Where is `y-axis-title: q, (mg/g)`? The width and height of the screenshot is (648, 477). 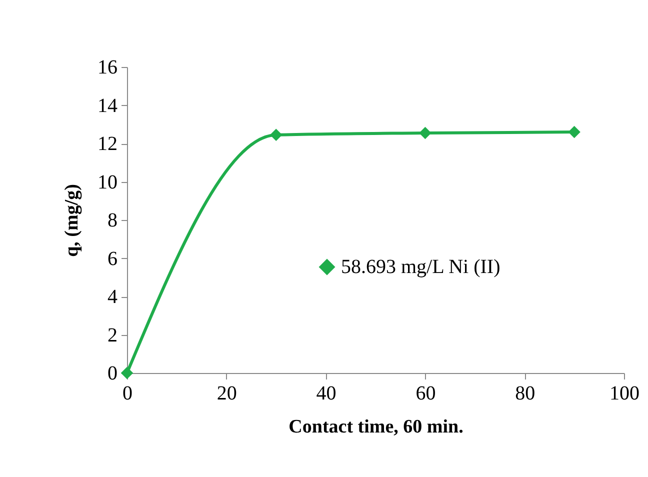
y-axis-title: q, (mg/g) is located at coordinates (72, 220).